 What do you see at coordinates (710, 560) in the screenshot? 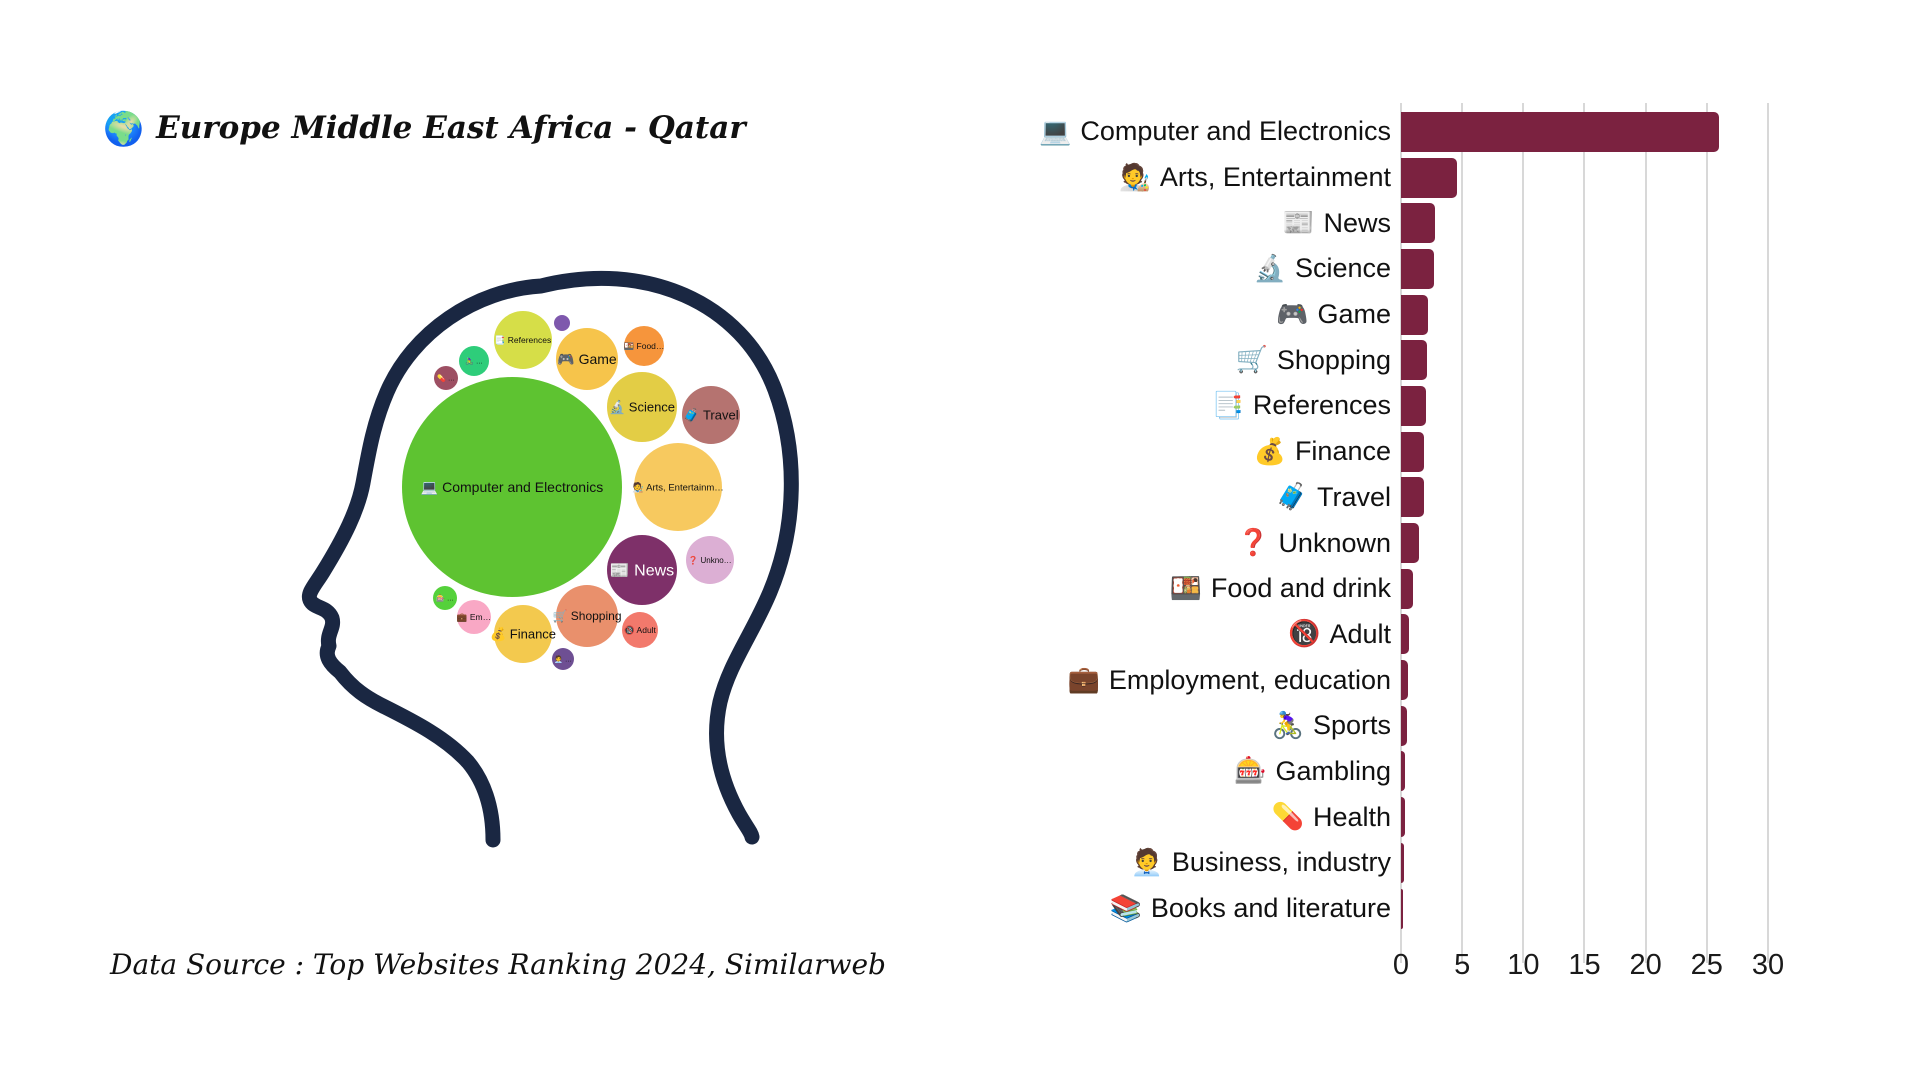
I see `unknown-bubble` at bounding box center [710, 560].